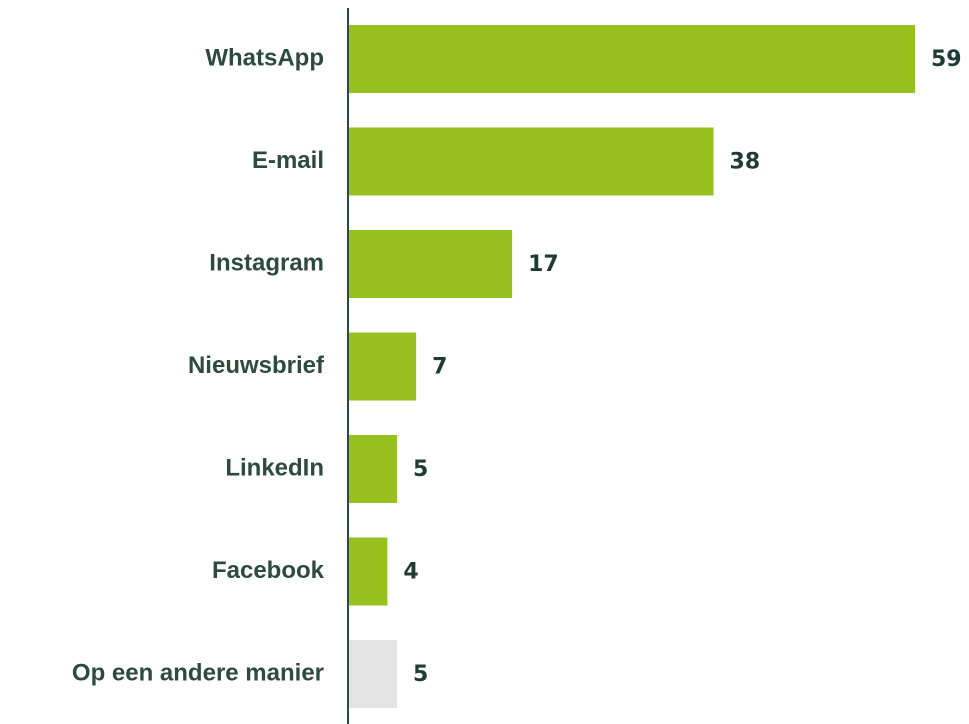  Describe the element at coordinates (268, 570) in the screenshot. I see `category-label-5: Facebook` at that location.